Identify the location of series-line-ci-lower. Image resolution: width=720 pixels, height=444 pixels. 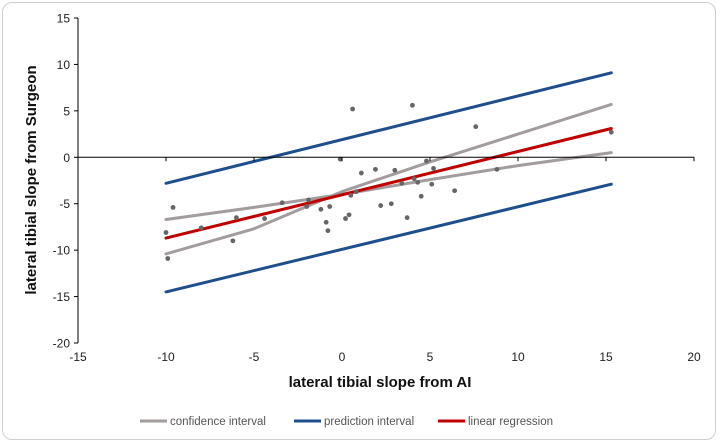
(388, 186).